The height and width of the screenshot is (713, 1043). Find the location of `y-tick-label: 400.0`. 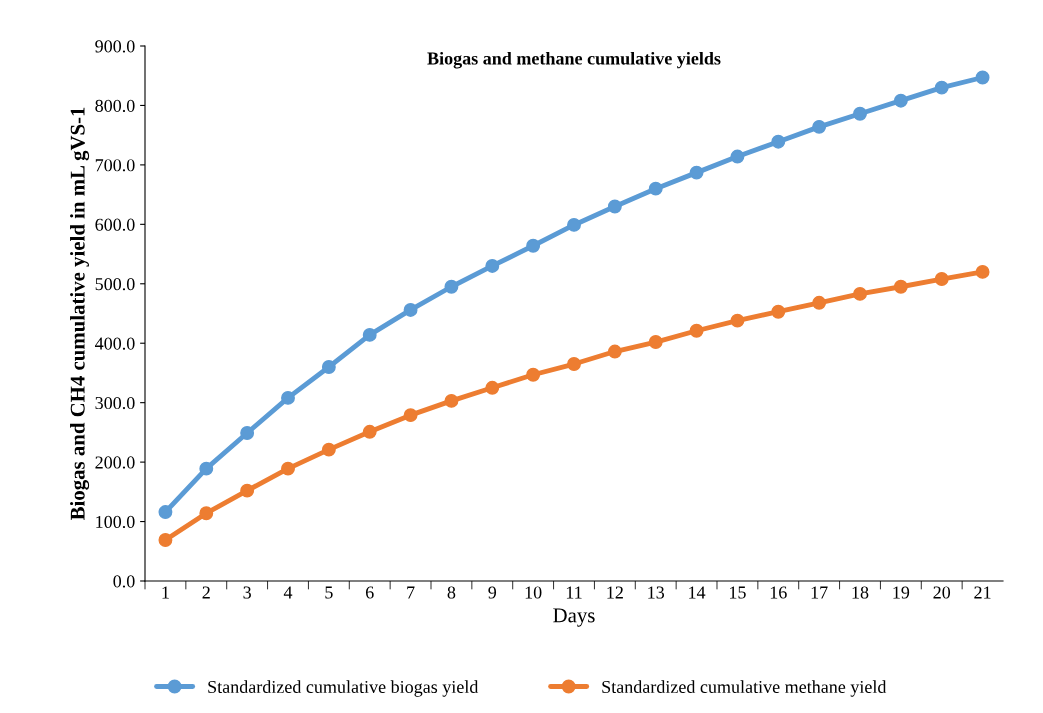

y-tick-label: 400.0 is located at coordinates (115, 343).